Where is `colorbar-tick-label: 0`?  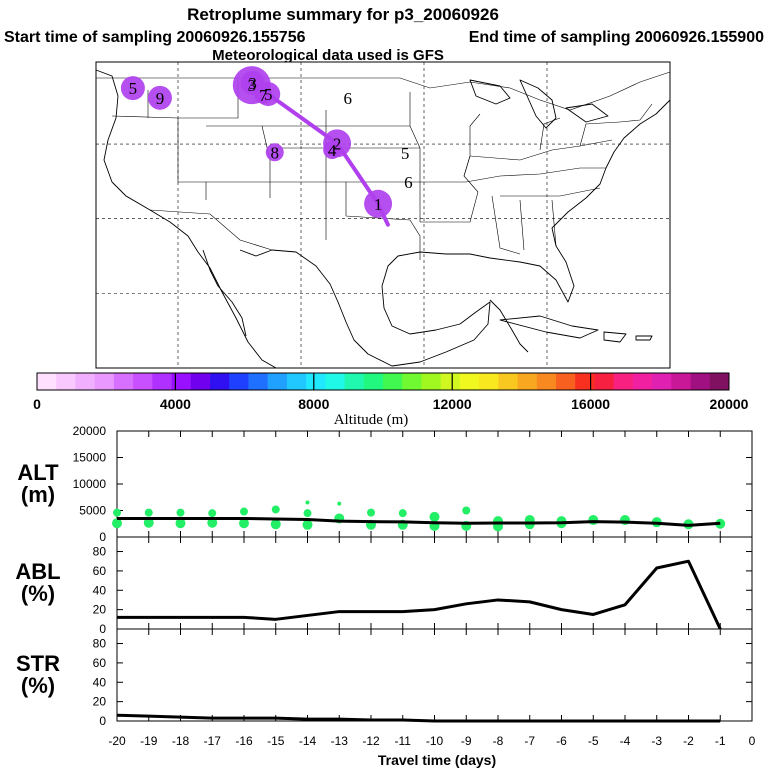 colorbar-tick-label: 0 is located at coordinates (37, 404).